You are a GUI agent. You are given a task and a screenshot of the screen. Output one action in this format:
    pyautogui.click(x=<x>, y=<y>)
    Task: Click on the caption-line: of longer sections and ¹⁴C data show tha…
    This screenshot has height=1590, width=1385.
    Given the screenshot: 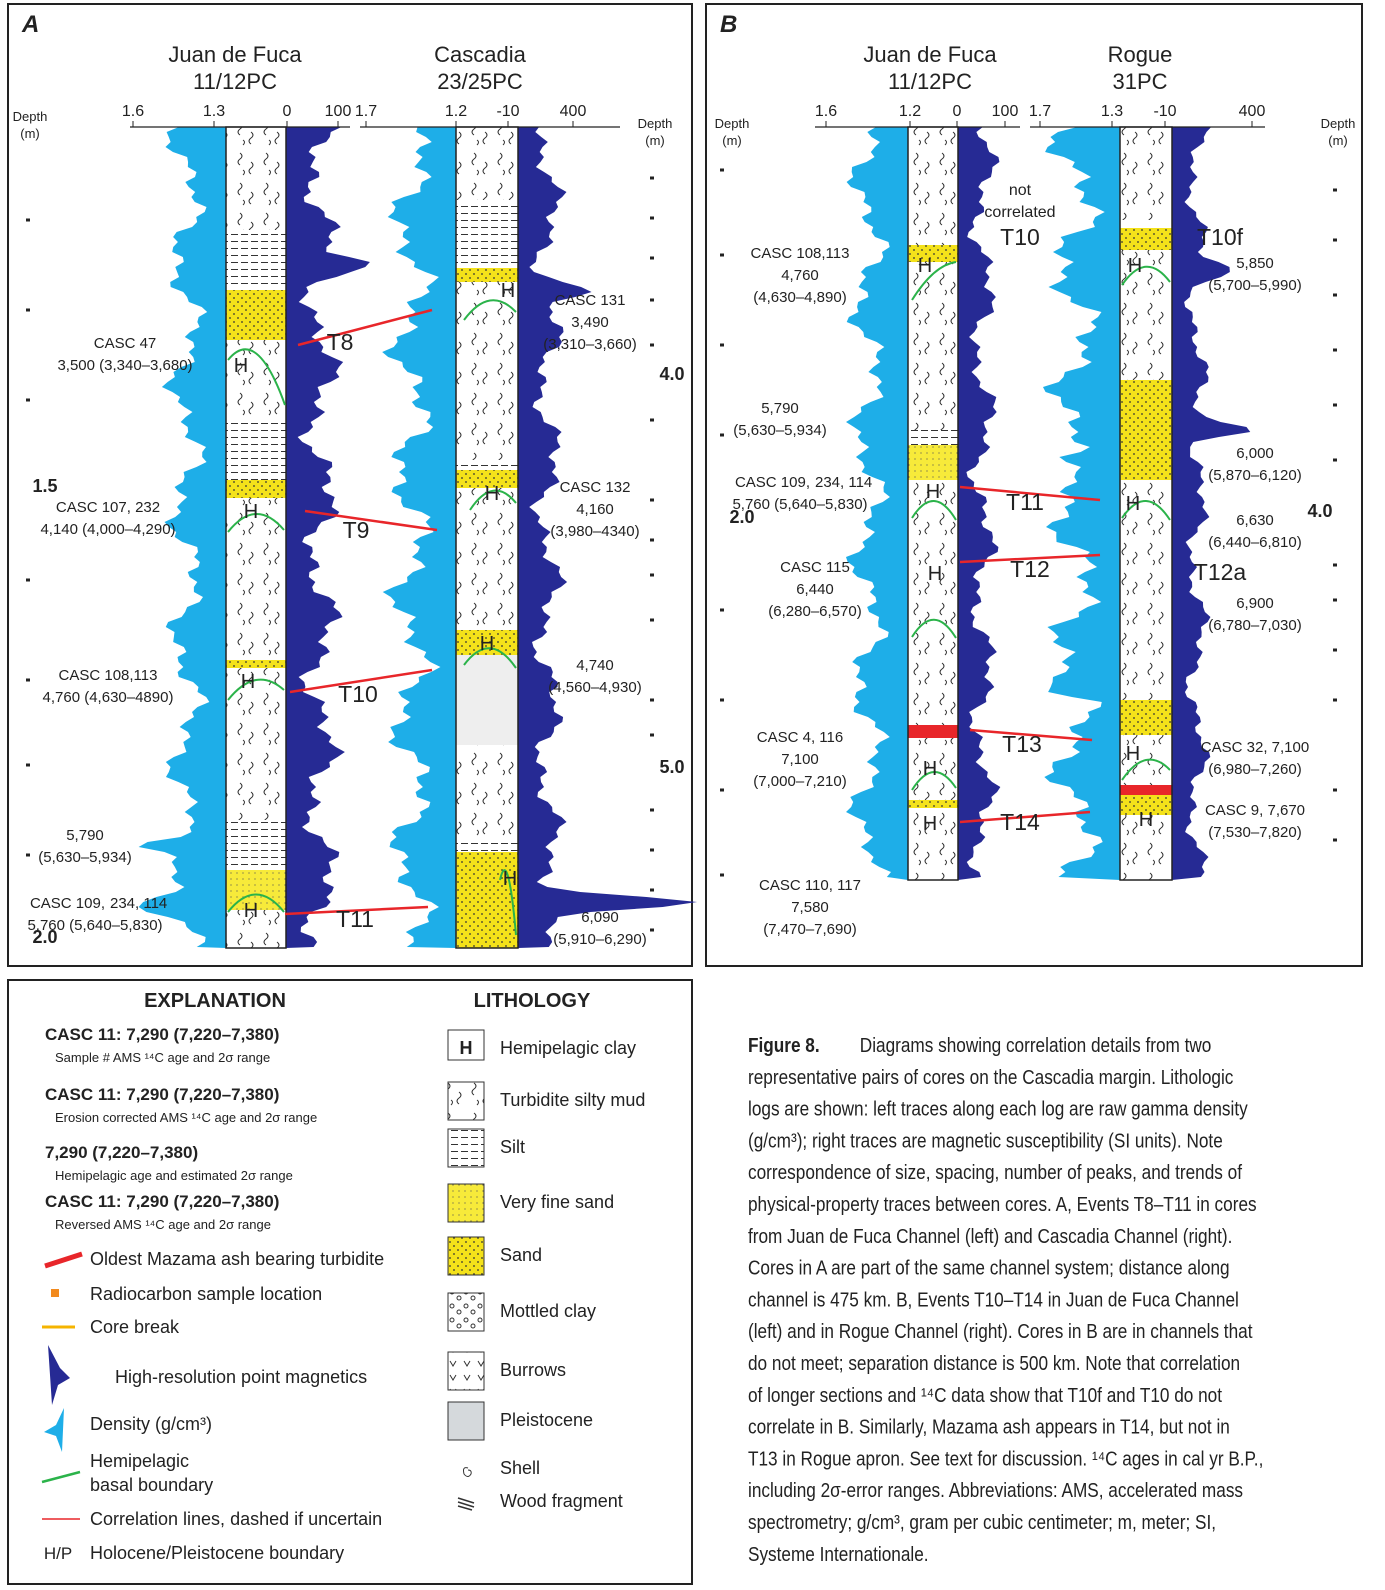 What is the action you would take?
    pyautogui.click(x=985, y=1395)
    